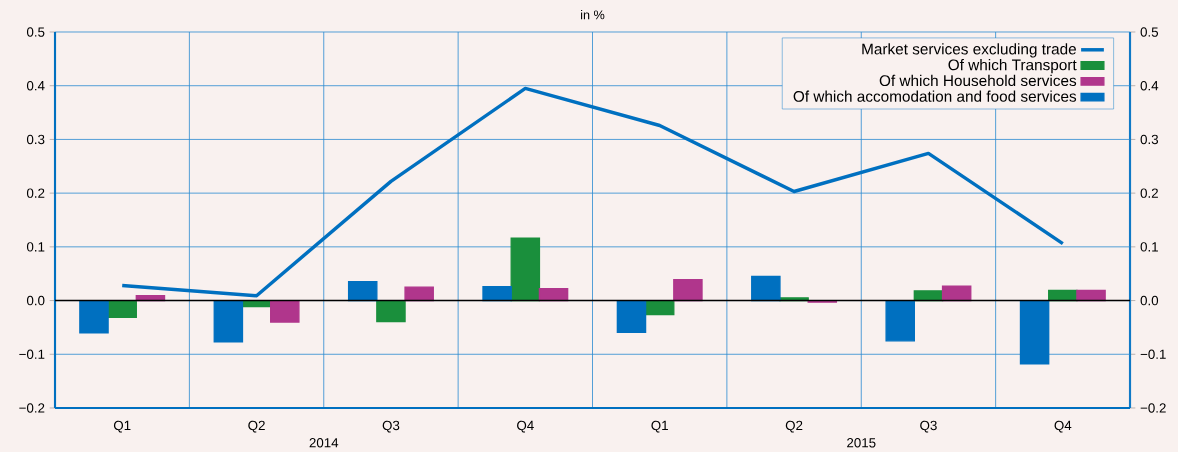 The image size is (1178, 452). What do you see at coordinates (32, 408) in the screenshot?
I see `y2-tick-label: −0.2` at bounding box center [32, 408].